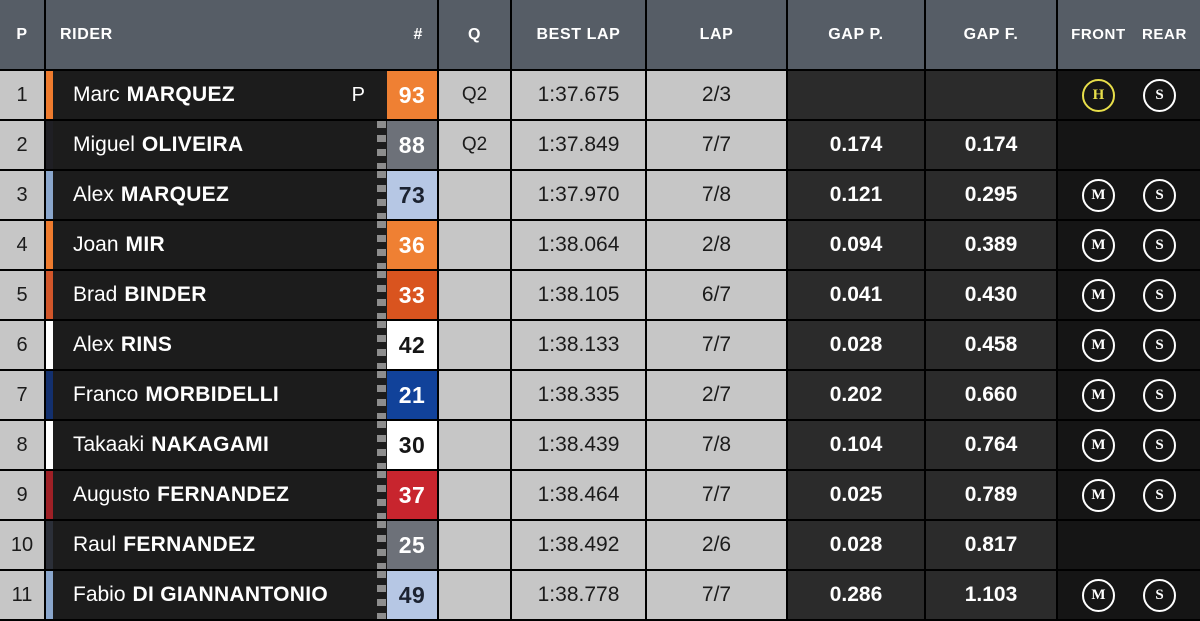 This screenshot has width=1200, height=621. What do you see at coordinates (412, 345) in the screenshot?
I see `rider-number-badge: 42` at bounding box center [412, 345].